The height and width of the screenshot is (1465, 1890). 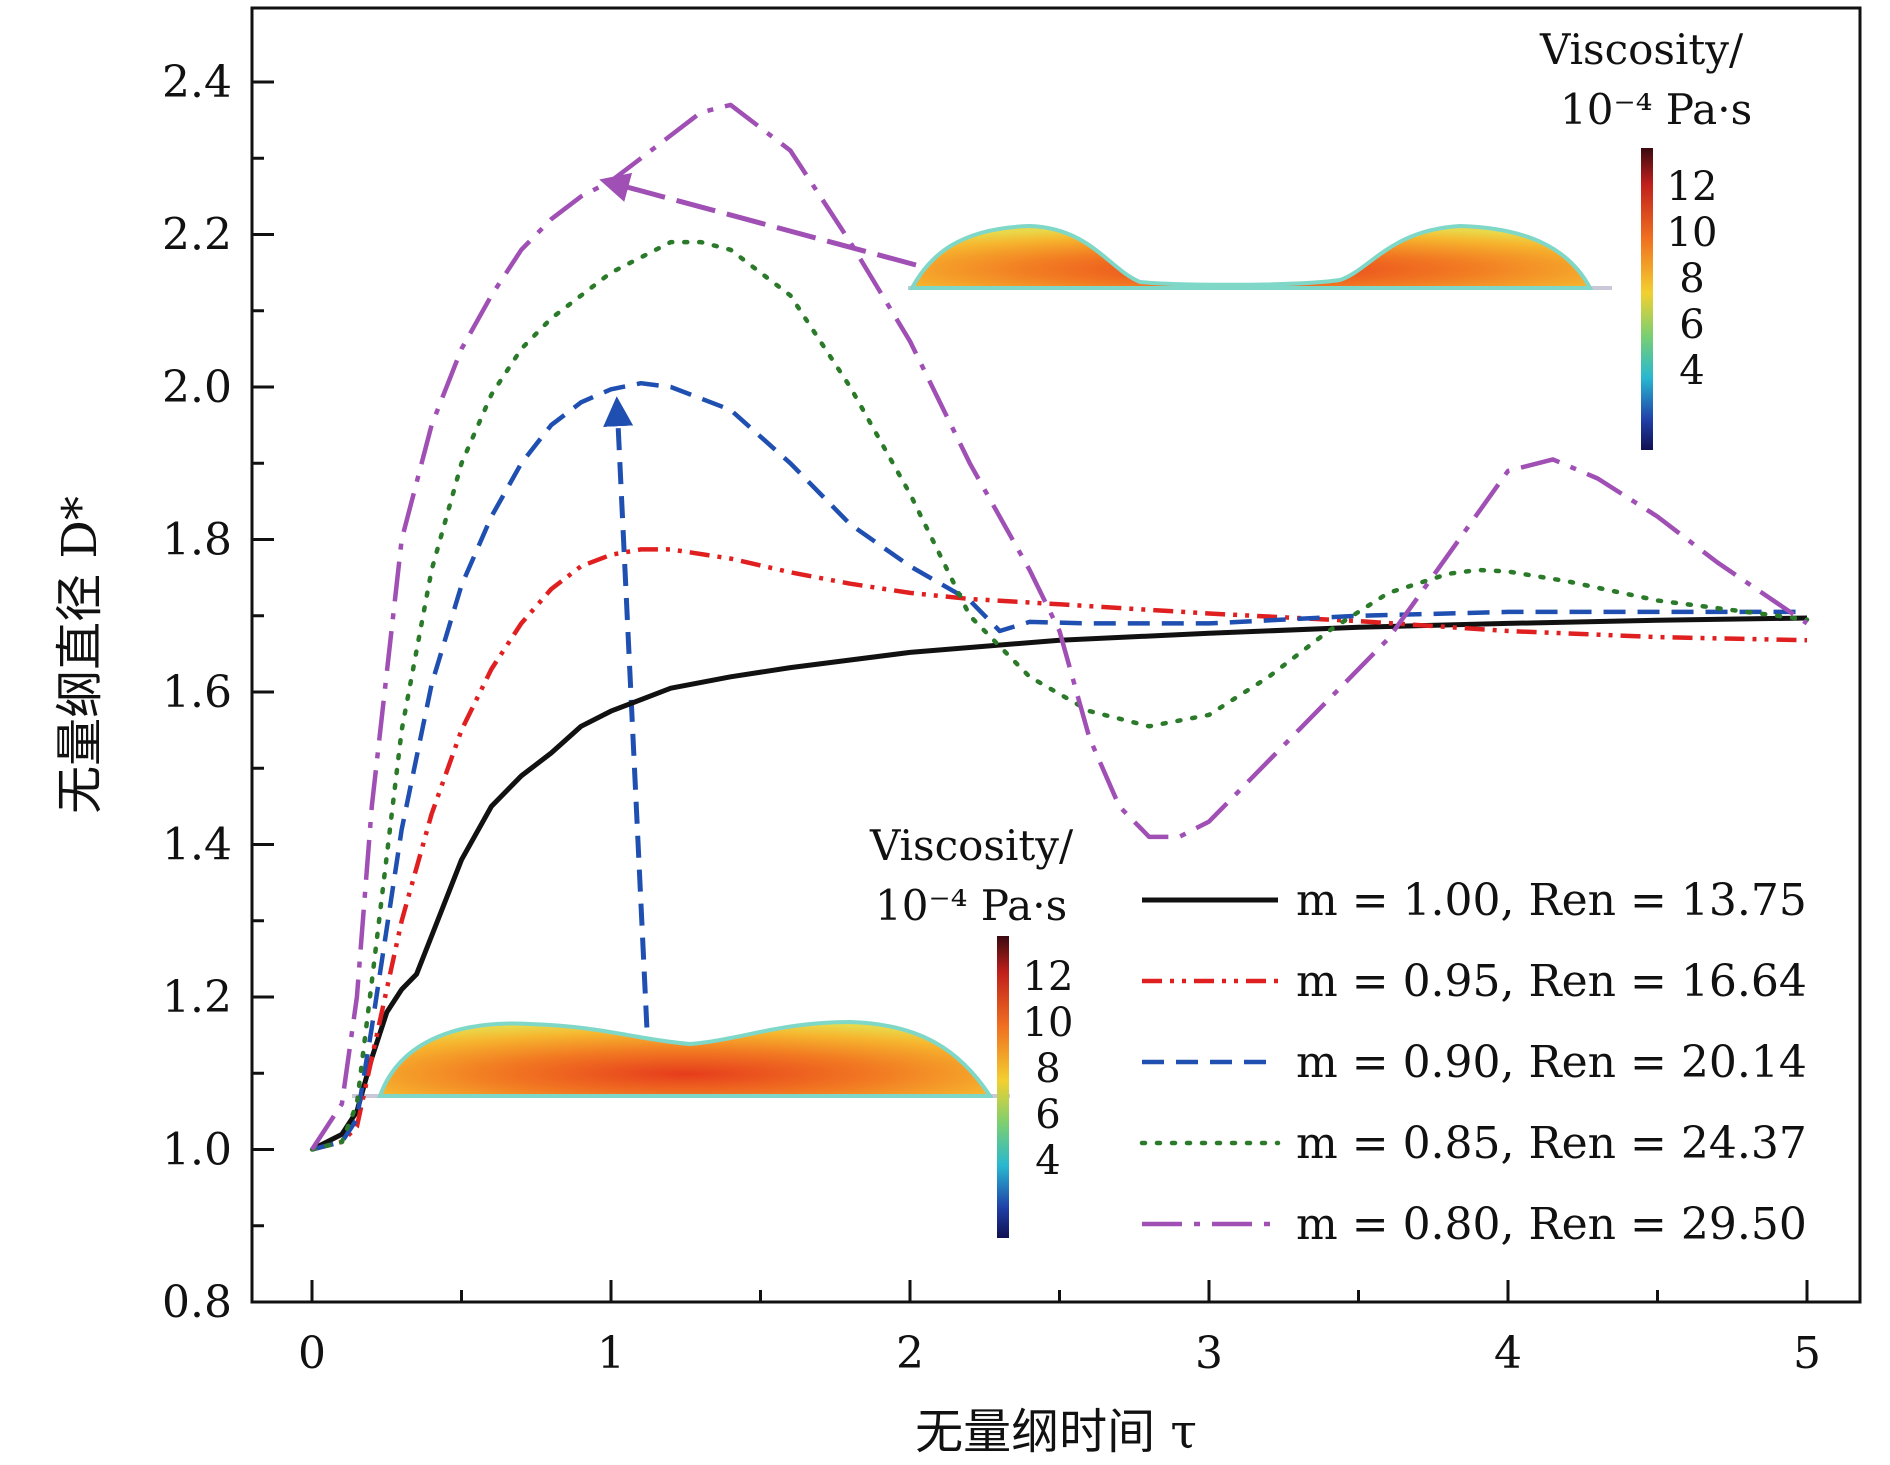 What do you see at coordinates (1656, 109) in the screenshot?
I see `colorbar-upper-title-line2: 10⁻⁴ Pa·s` at bounding box center [1656, 109].